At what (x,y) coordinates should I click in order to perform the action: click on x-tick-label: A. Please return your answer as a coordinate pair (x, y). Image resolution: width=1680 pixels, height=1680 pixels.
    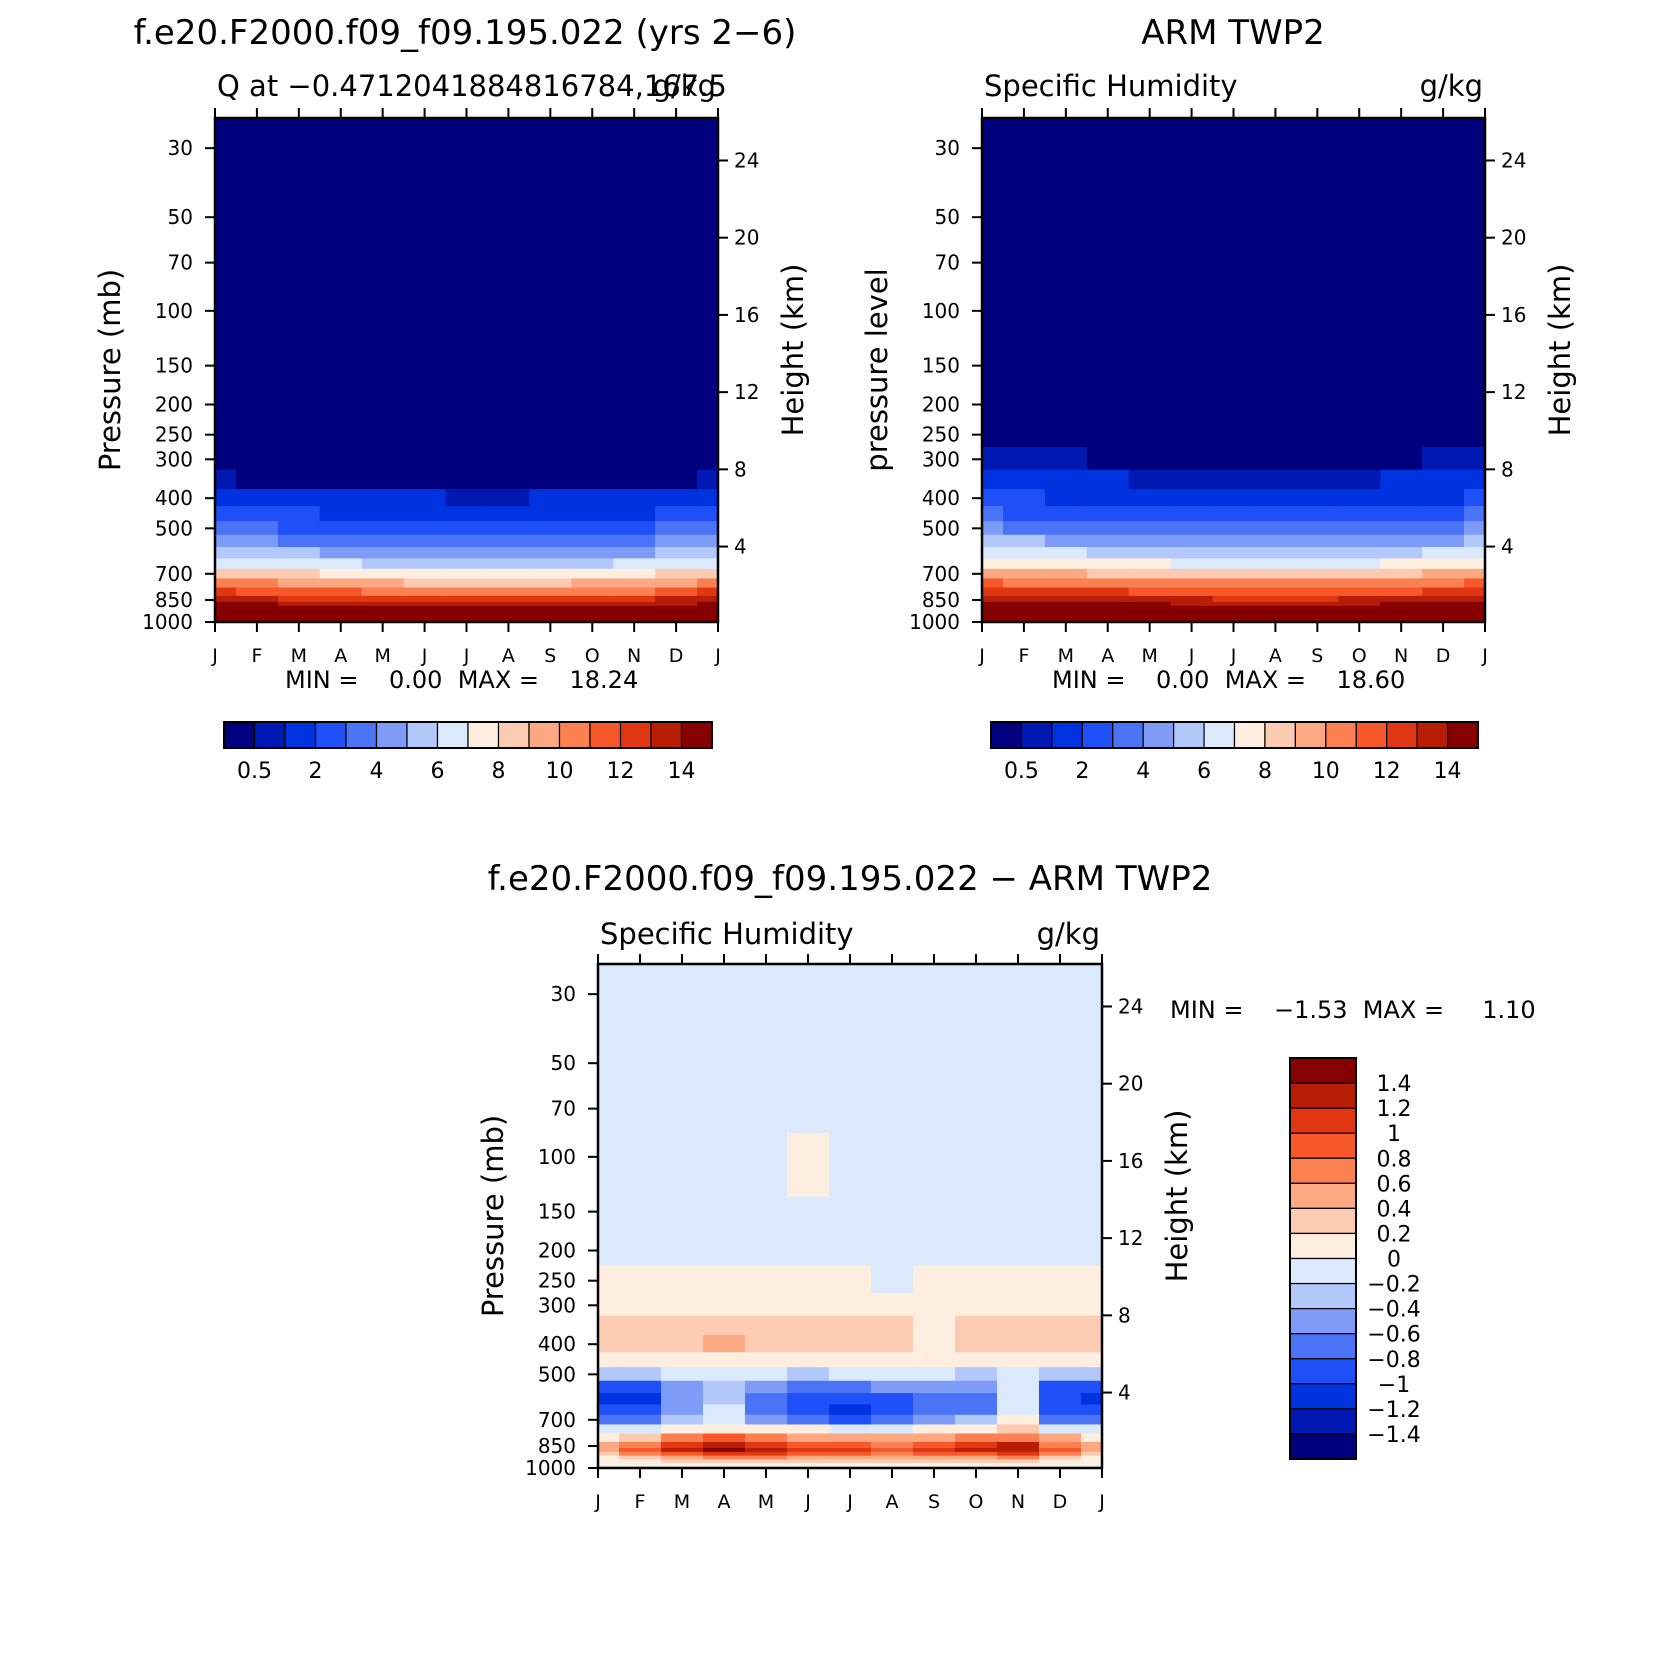
    Looking at the image, I should click on (892, 1502).